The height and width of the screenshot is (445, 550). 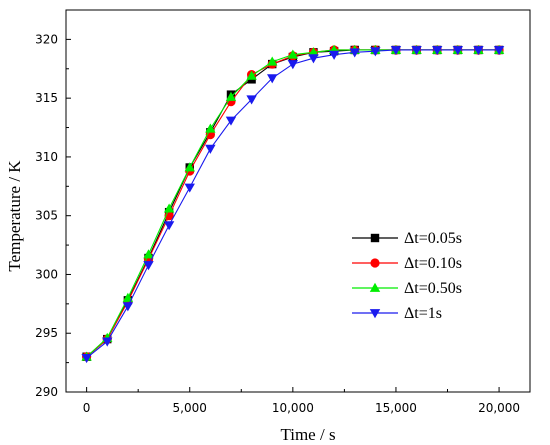 I want to click on y-tick-label-6: 315, so click(x=46, y=98).